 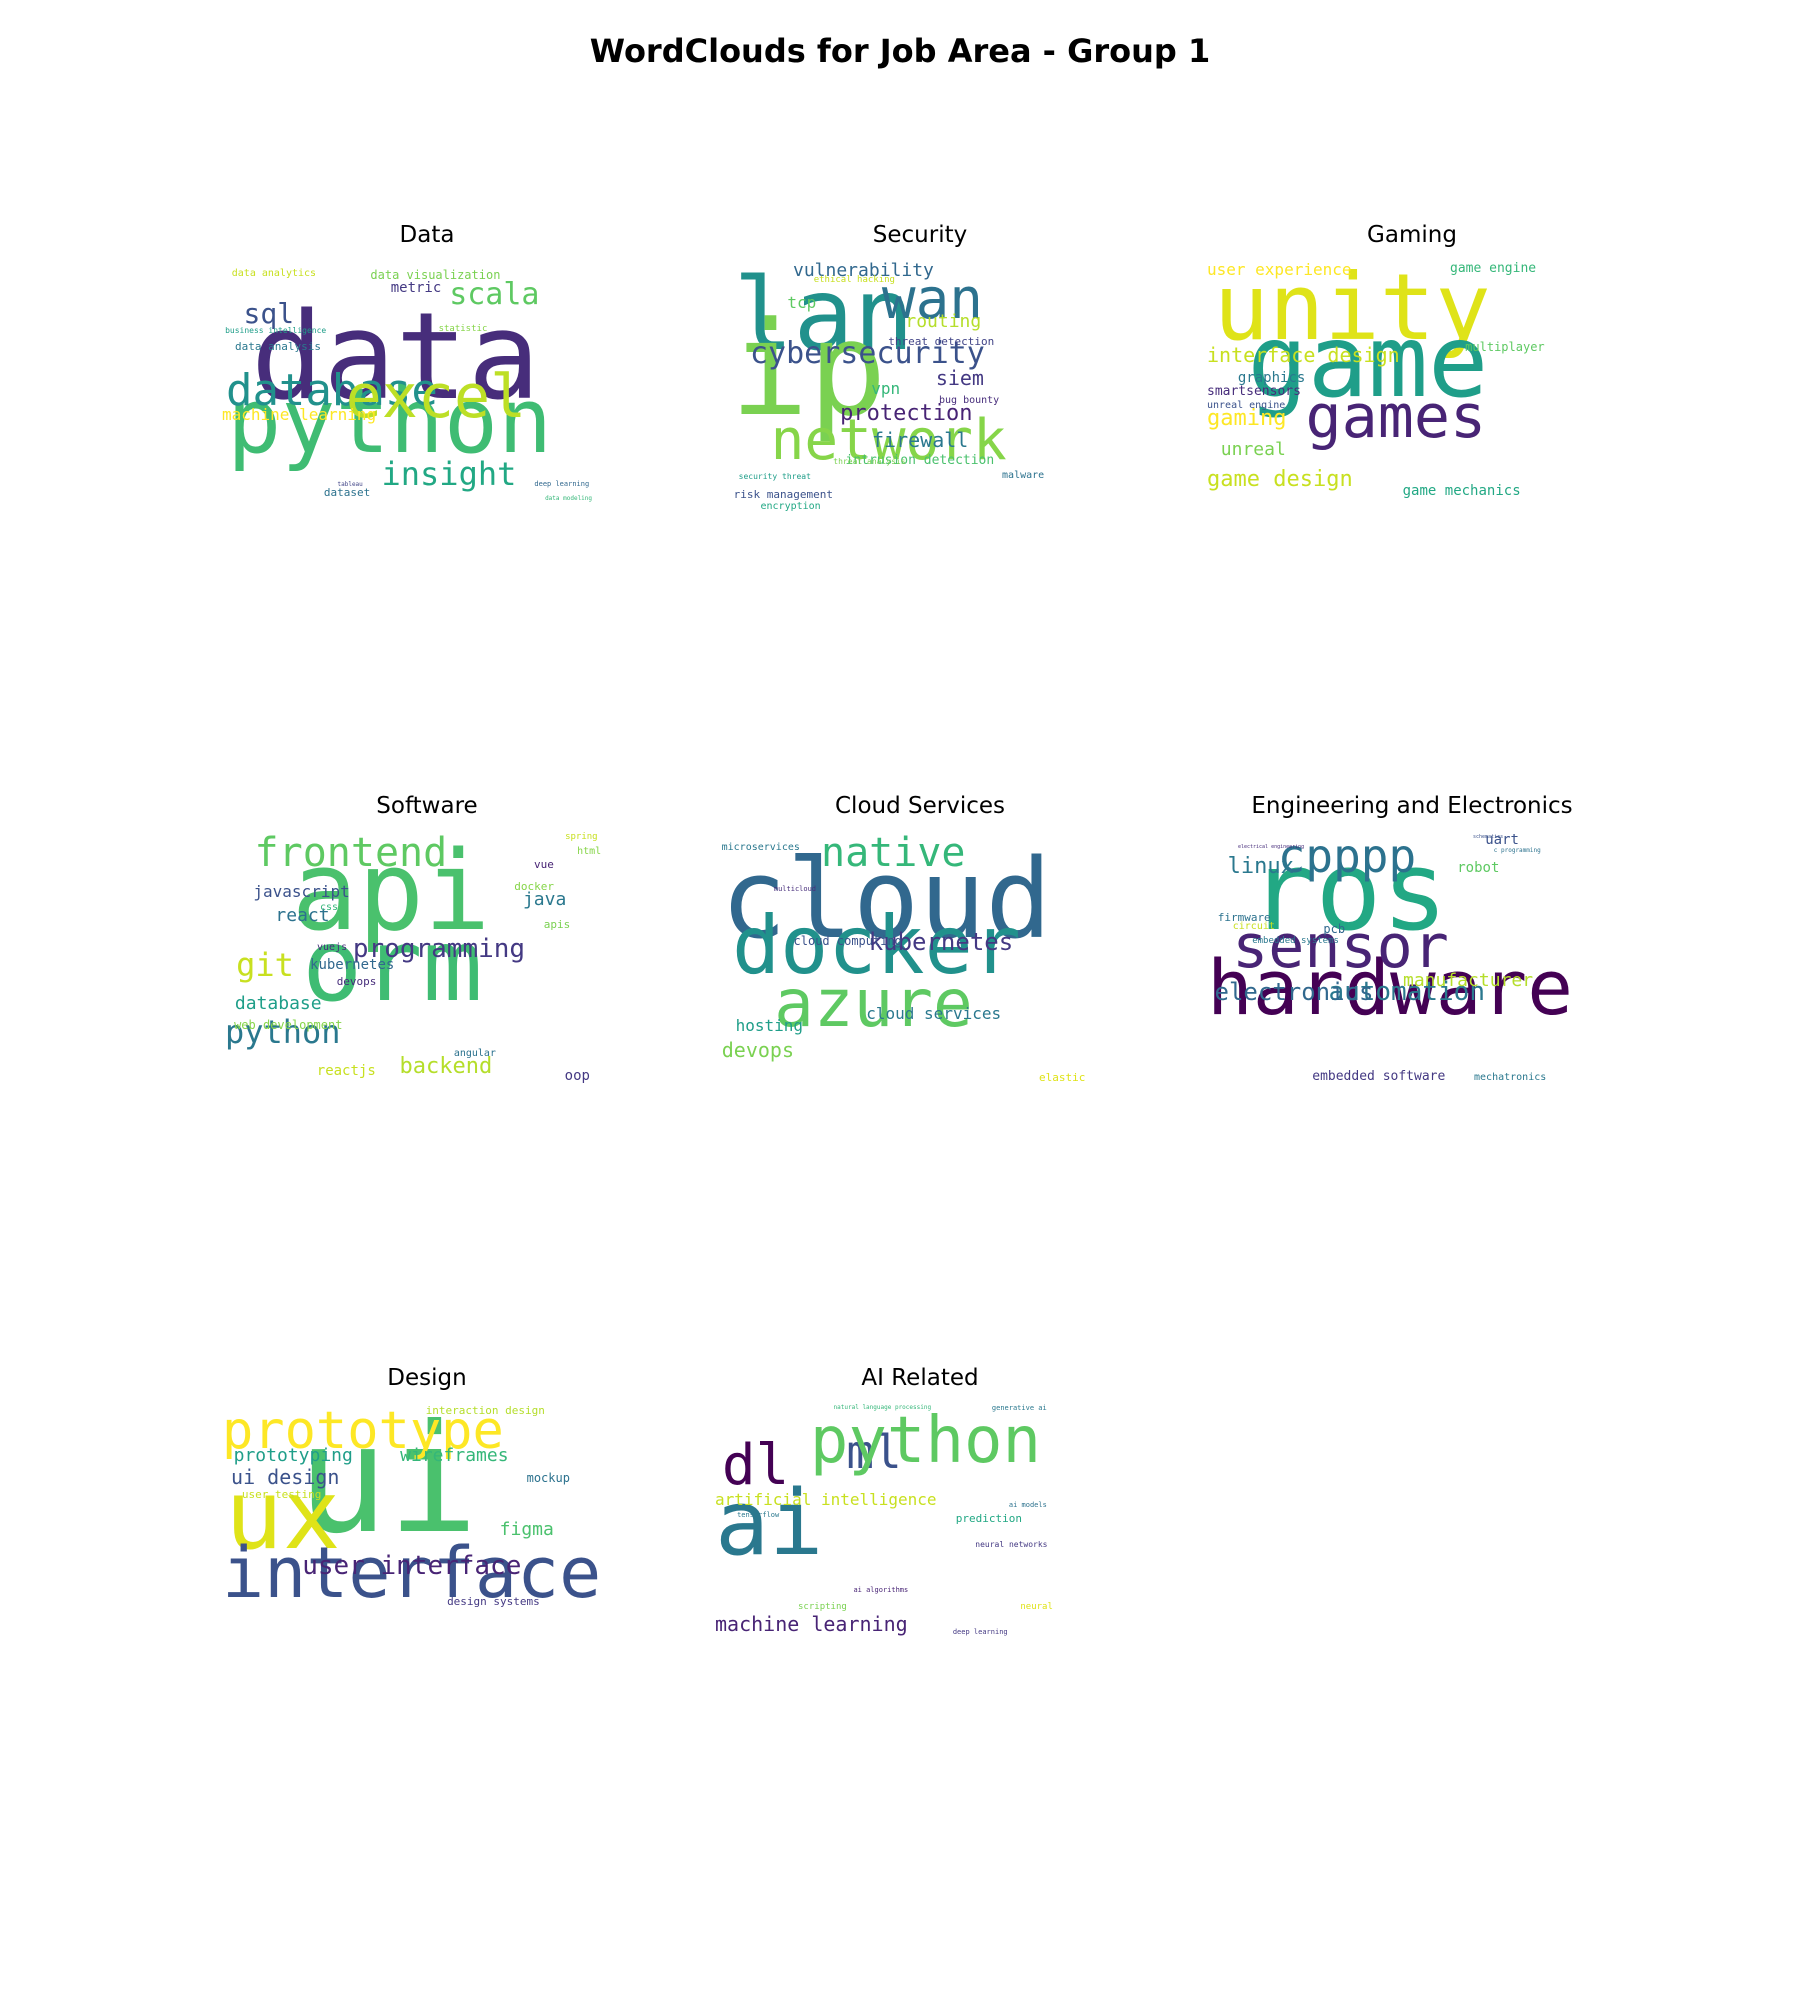 I want to click on wordcloud-word: java, so click(x=544, y=899).